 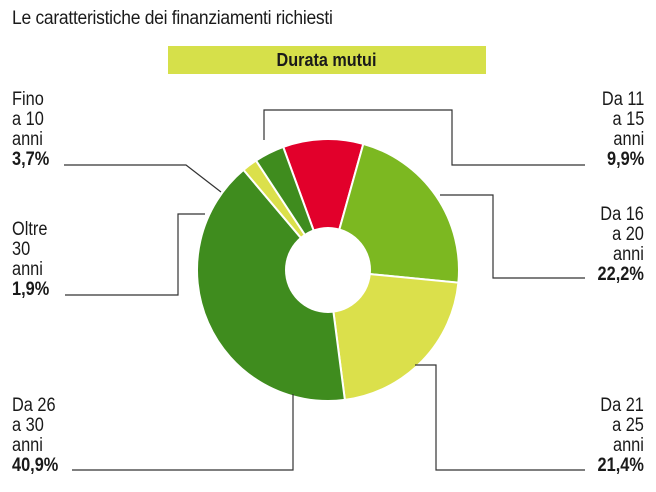 I want to click on slice-label-da-11-a-15: Da 11 a 15 anni 9,9%, so click(x=622, y=129).